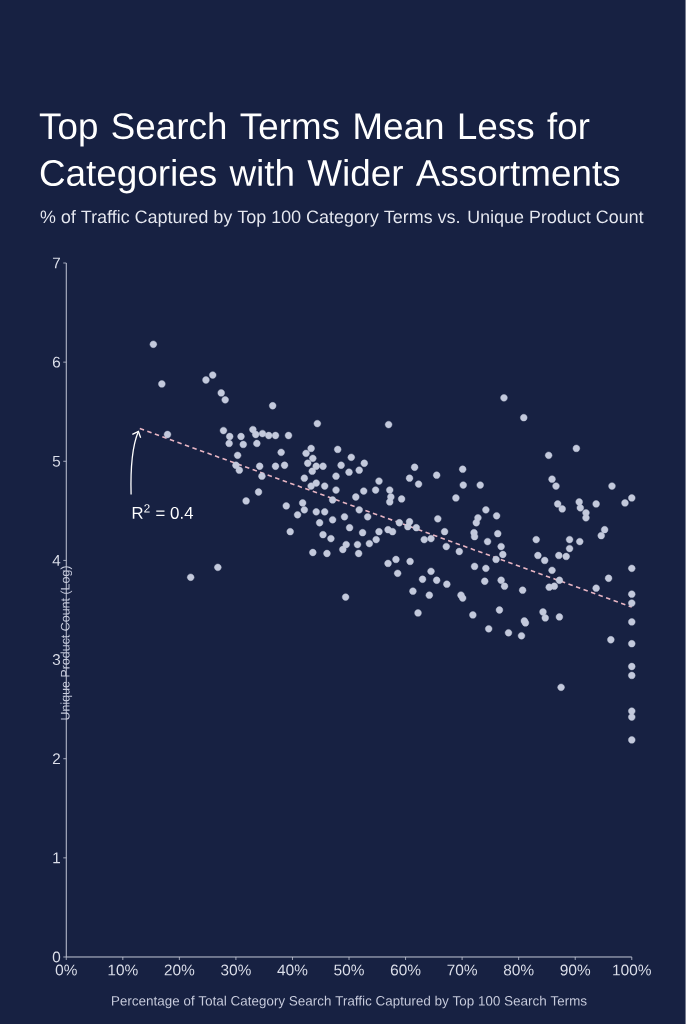 This screenshot has width=686, height=1024. I want to click on x-tick-label: 50%, so click(349, 970).